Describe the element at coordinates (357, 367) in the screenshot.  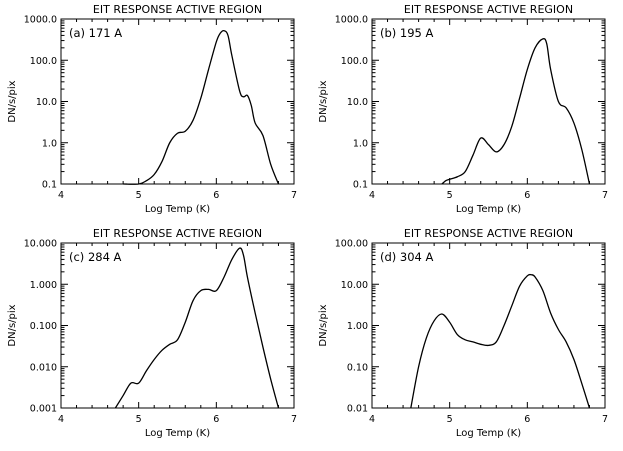
I see `y-tick-label: 0.10` at that location.